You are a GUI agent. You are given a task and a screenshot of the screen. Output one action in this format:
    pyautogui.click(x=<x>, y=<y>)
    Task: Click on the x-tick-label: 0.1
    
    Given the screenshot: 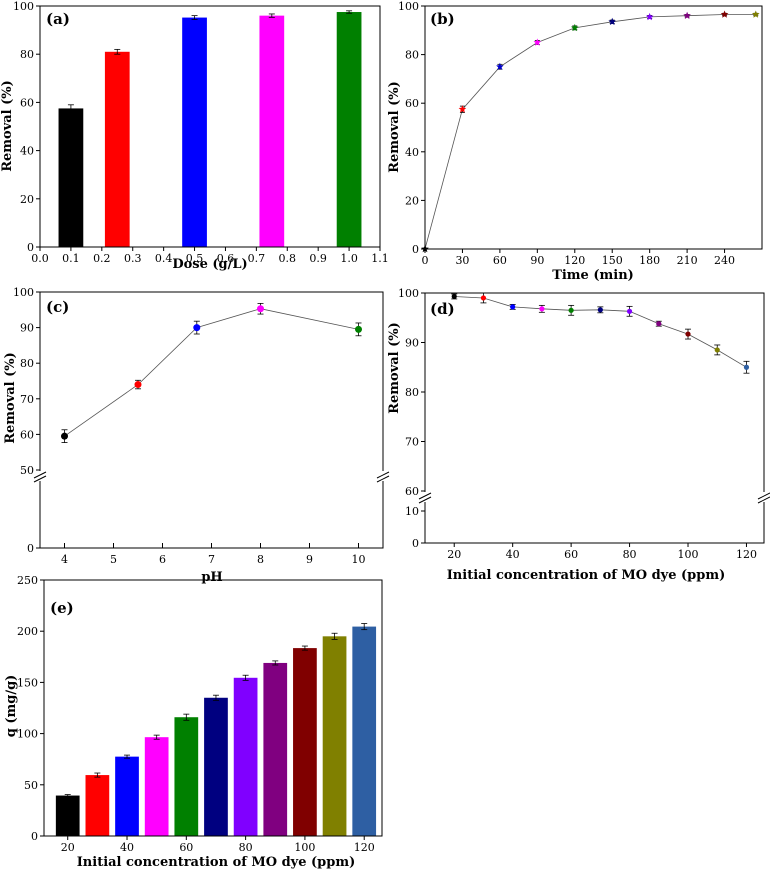 What is the action you would take?
    pyautogui.click(x=71, y=258)
    